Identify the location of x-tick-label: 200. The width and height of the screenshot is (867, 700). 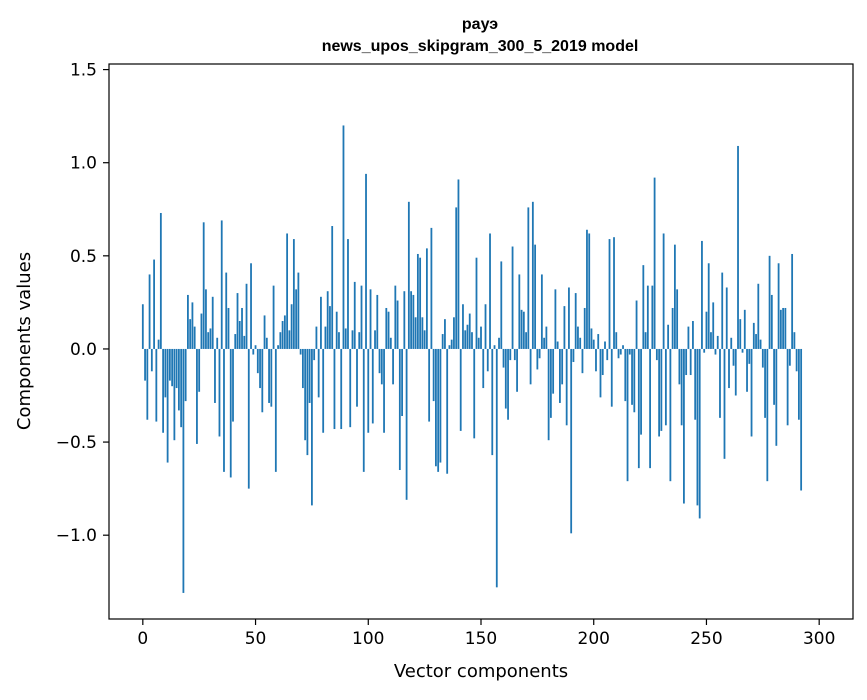
(594, 639).